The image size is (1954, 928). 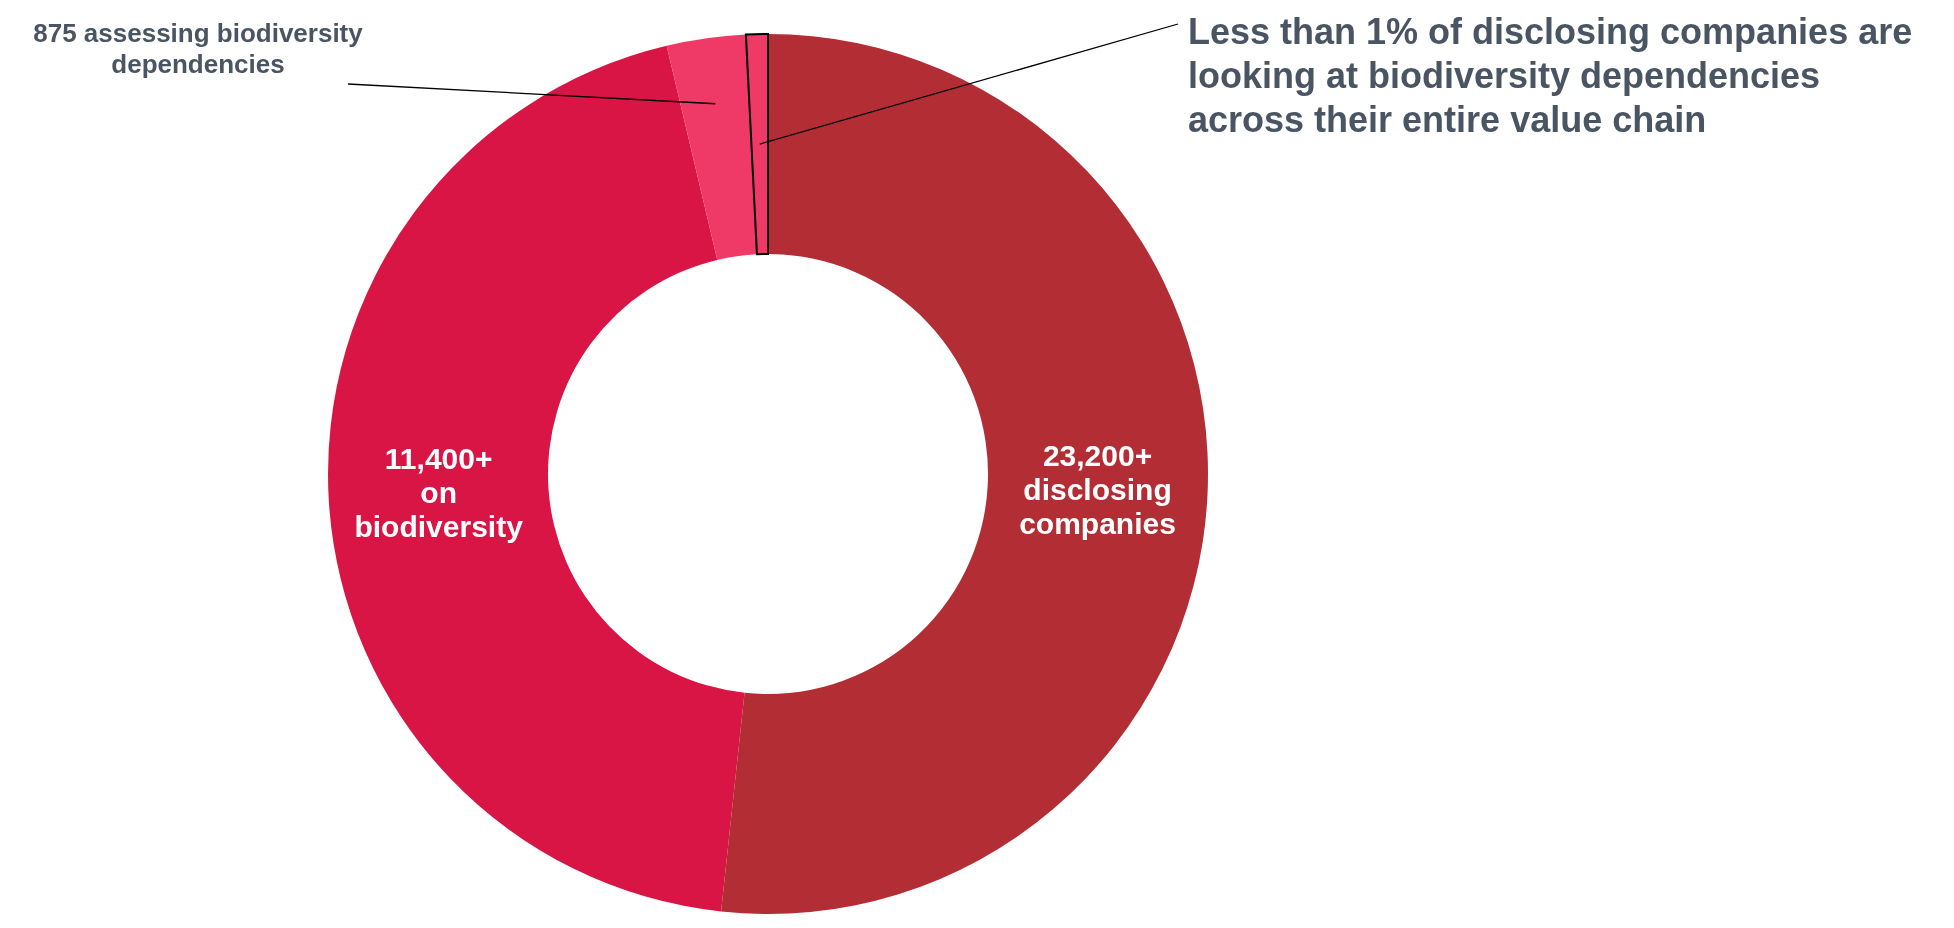 What do you see at coordinates (1550, 75) in the screenshot?
I see `text: Less than 1% of disclosing companies are looking at biodiversity dependencies across their entire value chain` at bounding box center [1550, 75].